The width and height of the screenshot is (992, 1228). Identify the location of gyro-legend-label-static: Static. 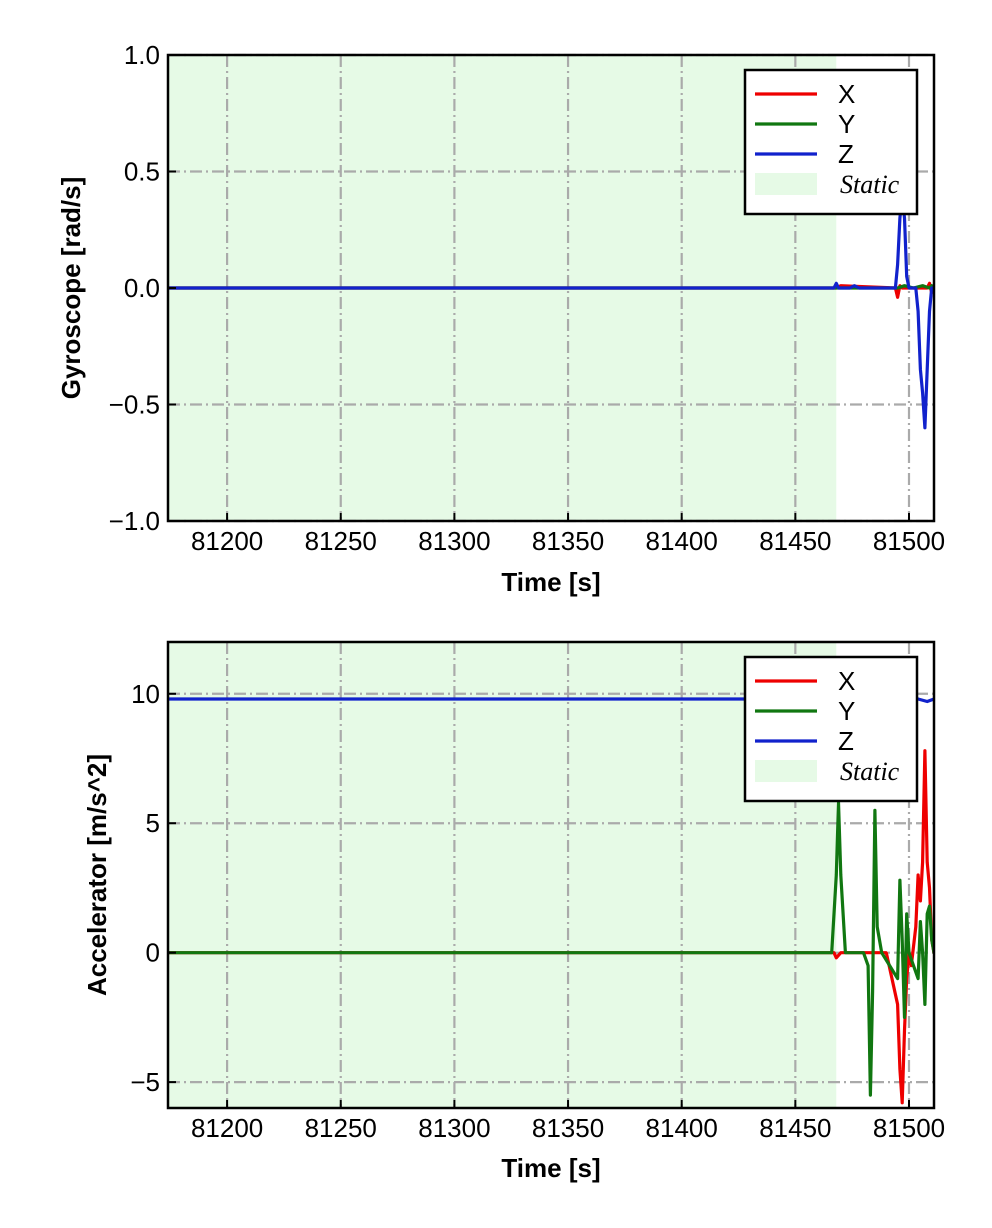
(870, 184).